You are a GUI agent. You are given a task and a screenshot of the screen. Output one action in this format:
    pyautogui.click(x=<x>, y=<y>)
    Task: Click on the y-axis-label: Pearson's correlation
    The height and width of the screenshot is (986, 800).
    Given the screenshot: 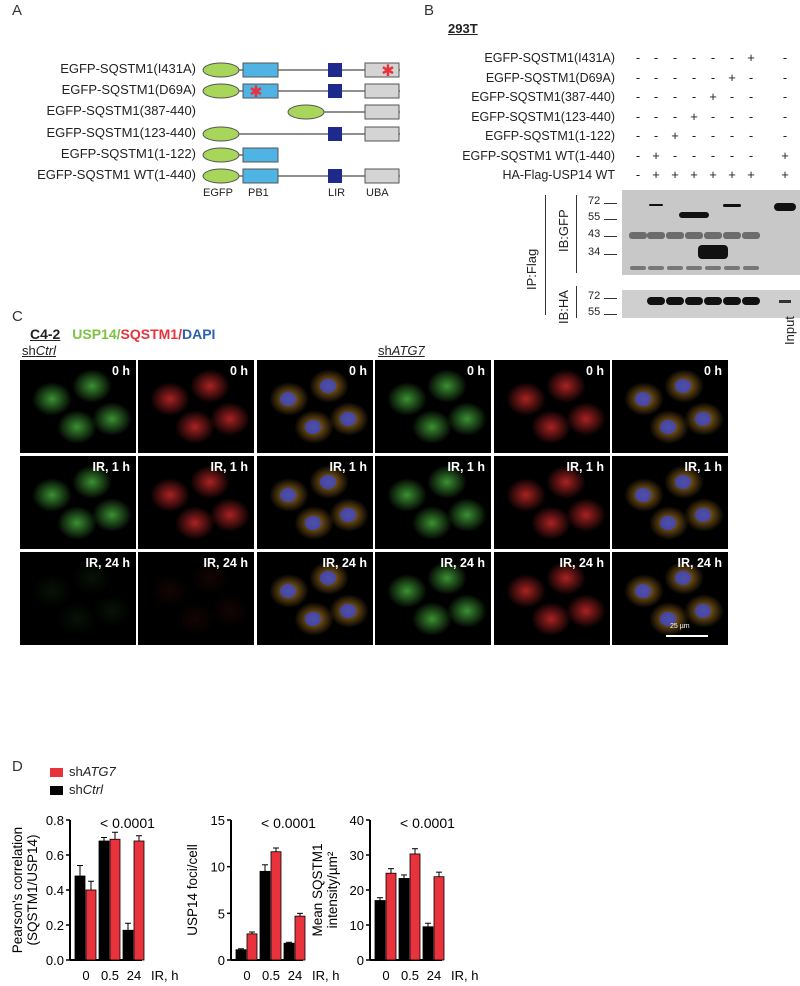 What is the action you would take?
    pyautogui.click(x=17, y=890)
    